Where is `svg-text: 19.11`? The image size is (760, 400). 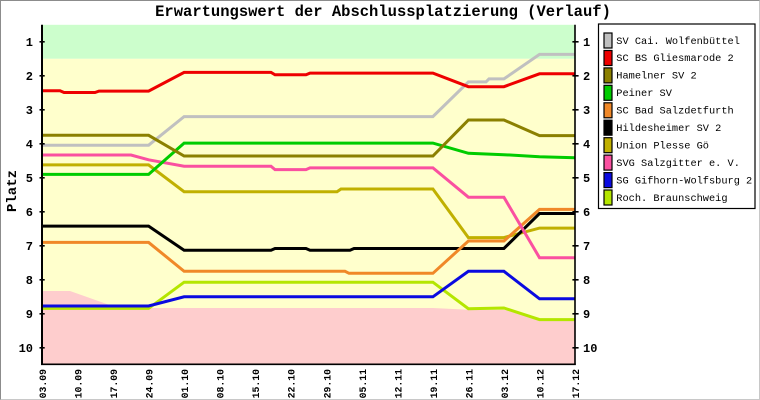 svg-text: 19.11 is located at coordinates (434, 384).